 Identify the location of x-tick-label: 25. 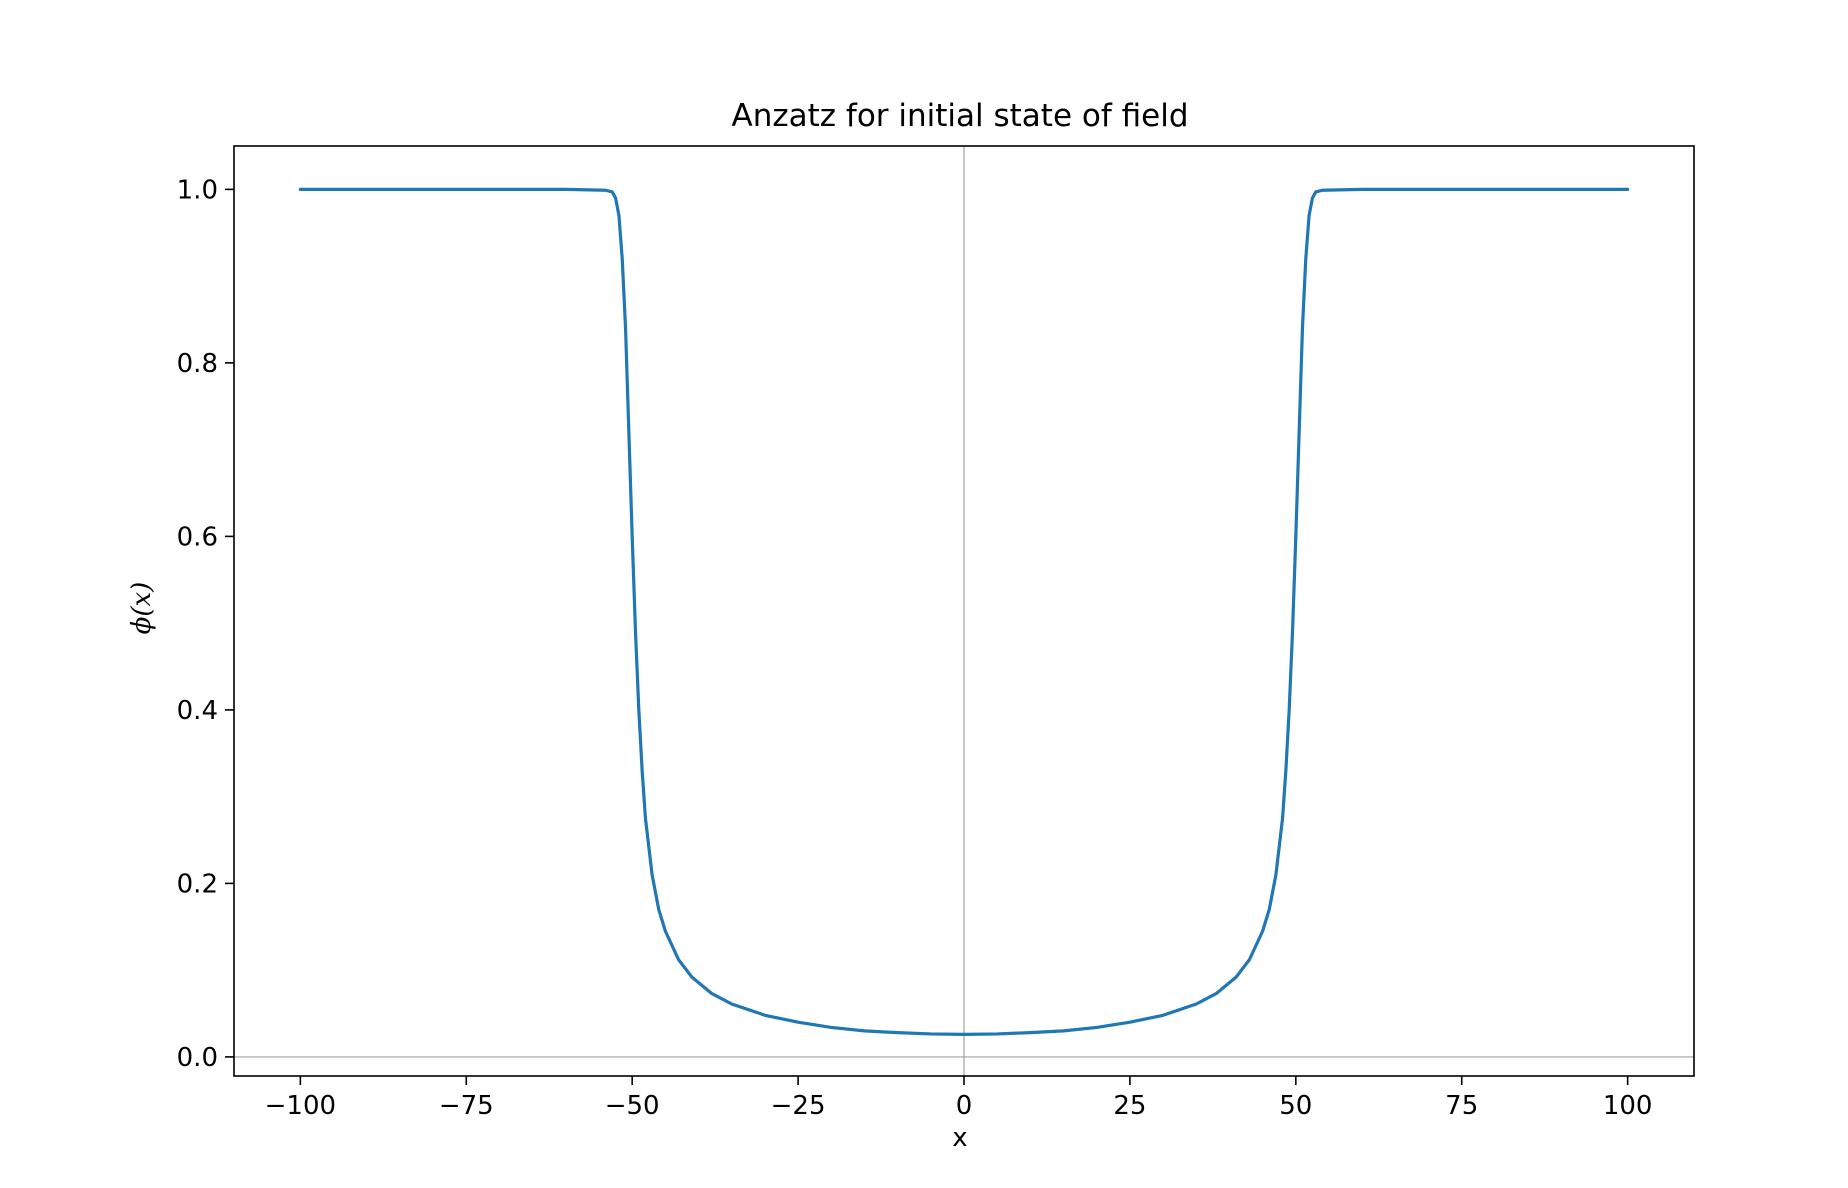
(1129, 1106).